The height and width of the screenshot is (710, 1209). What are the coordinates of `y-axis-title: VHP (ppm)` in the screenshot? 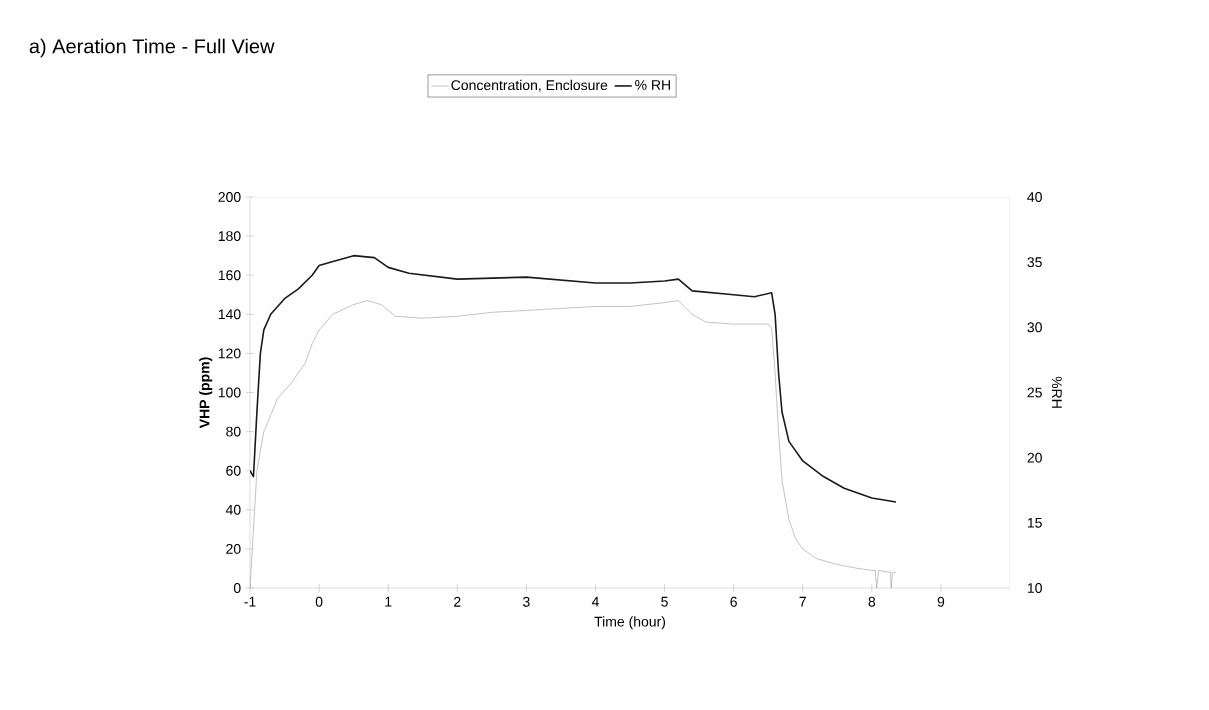 It's located at (206, 393).